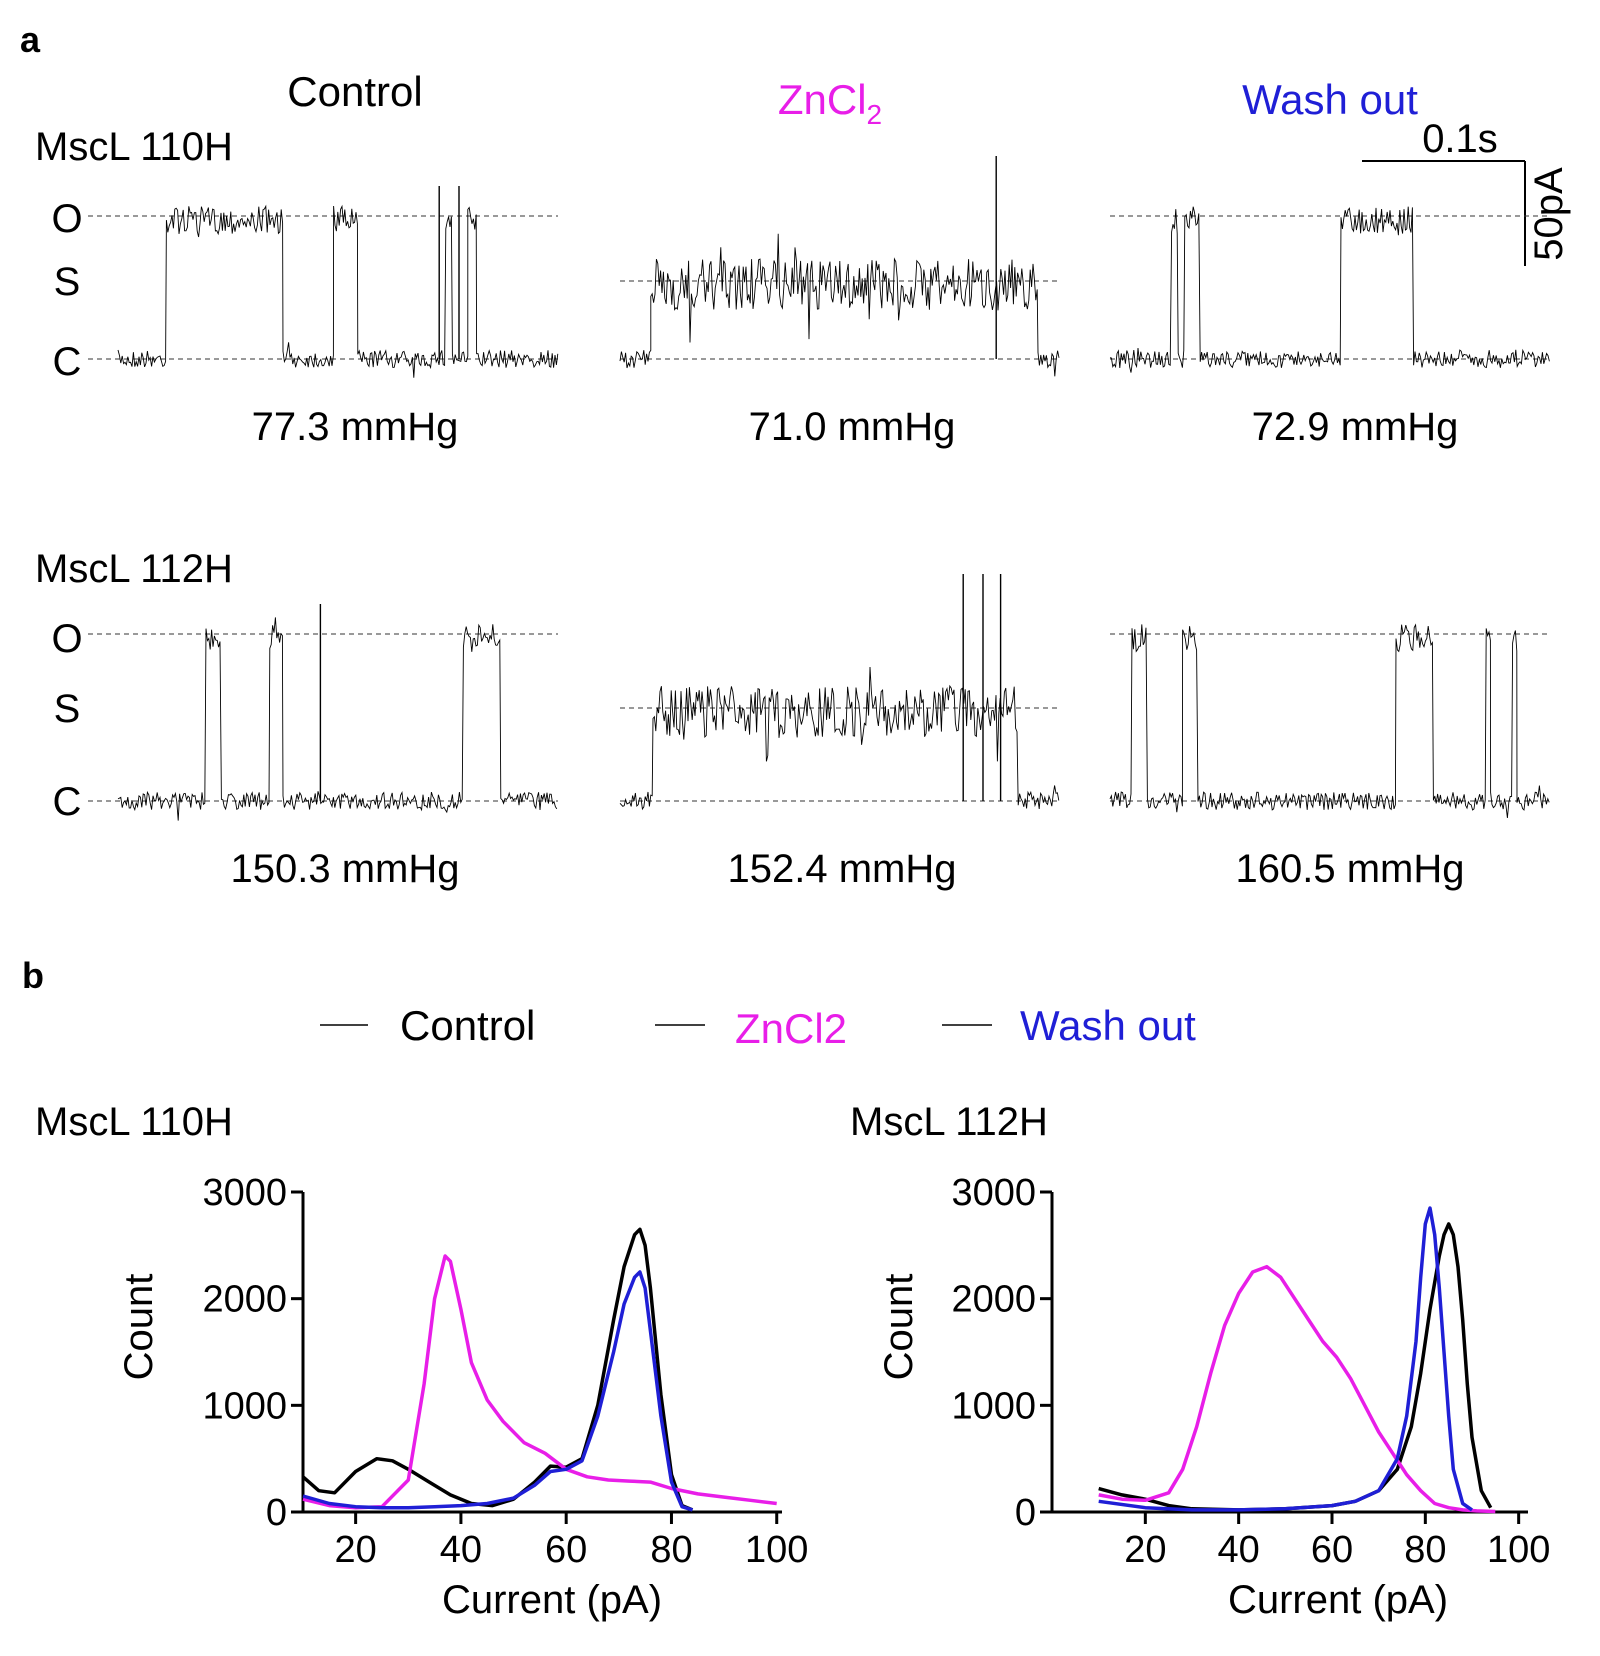 The width and height of the screenshot is (1600, 1656). I want to click on legend: Control ZnCl2 Wash out, so click(758, 1027).